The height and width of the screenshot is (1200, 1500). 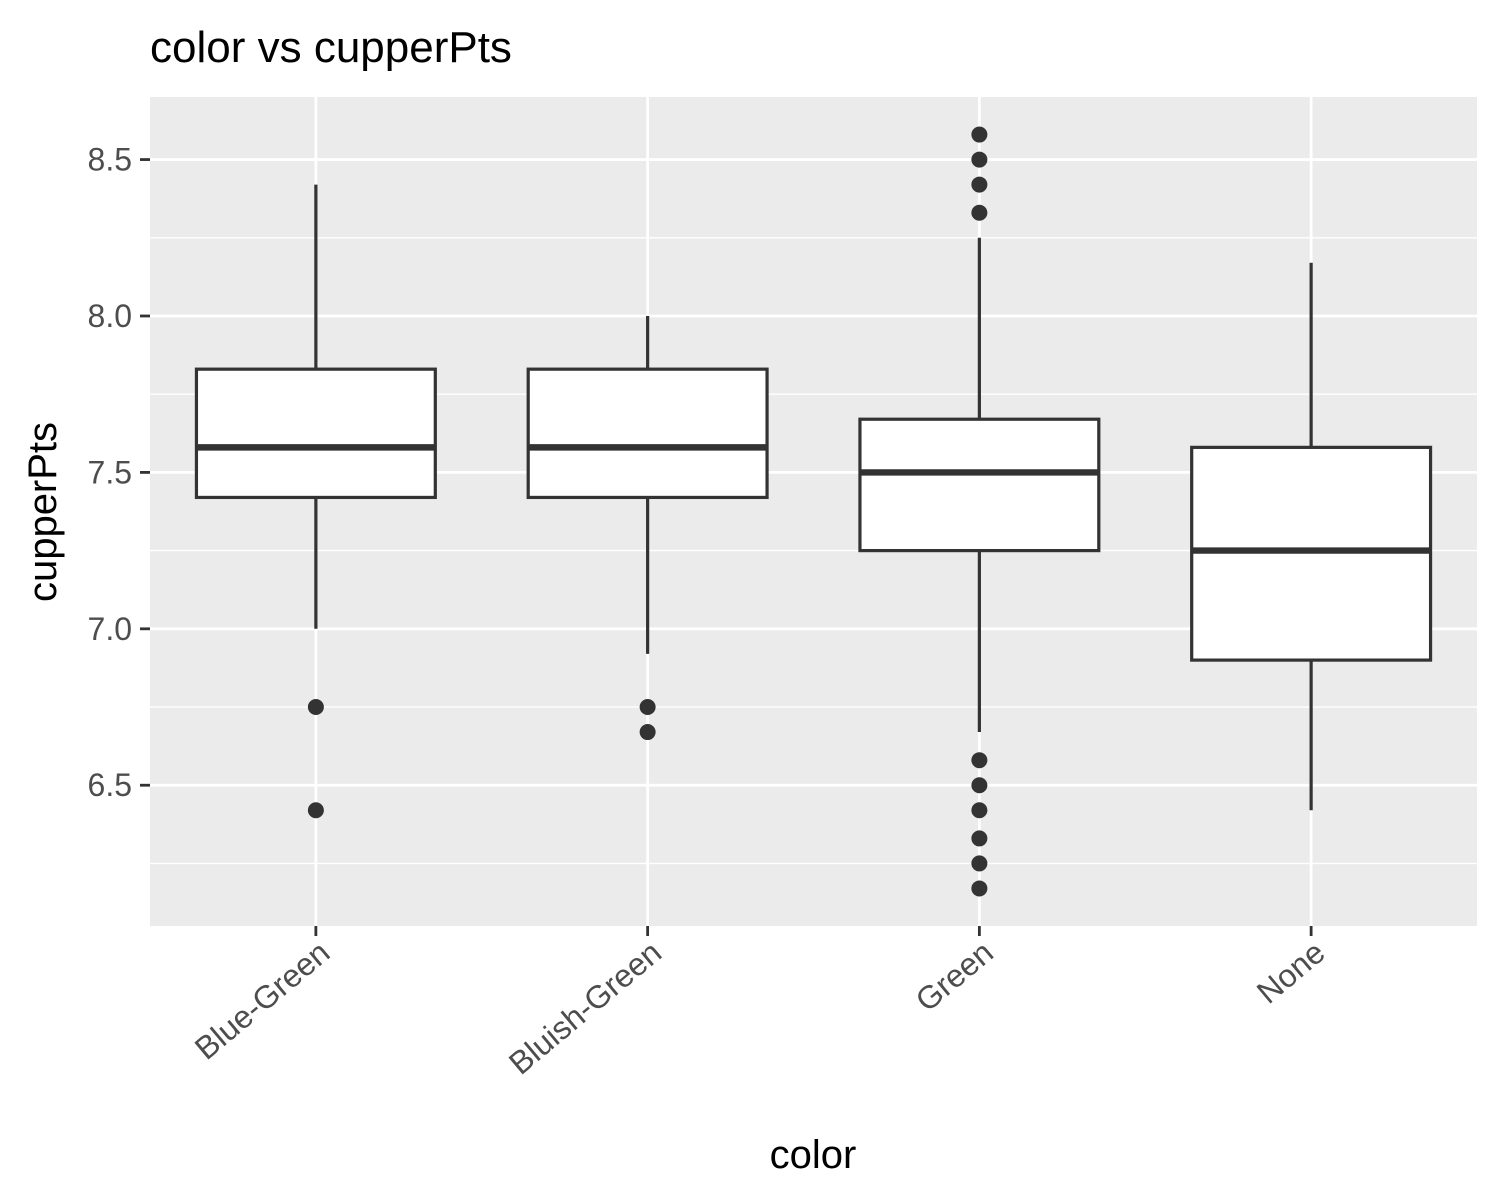 What do you see at coordinates (262, 1000) in the screenshot?
I see `x-tick-label: Blue-Green` at bounding box center [262, 1000].